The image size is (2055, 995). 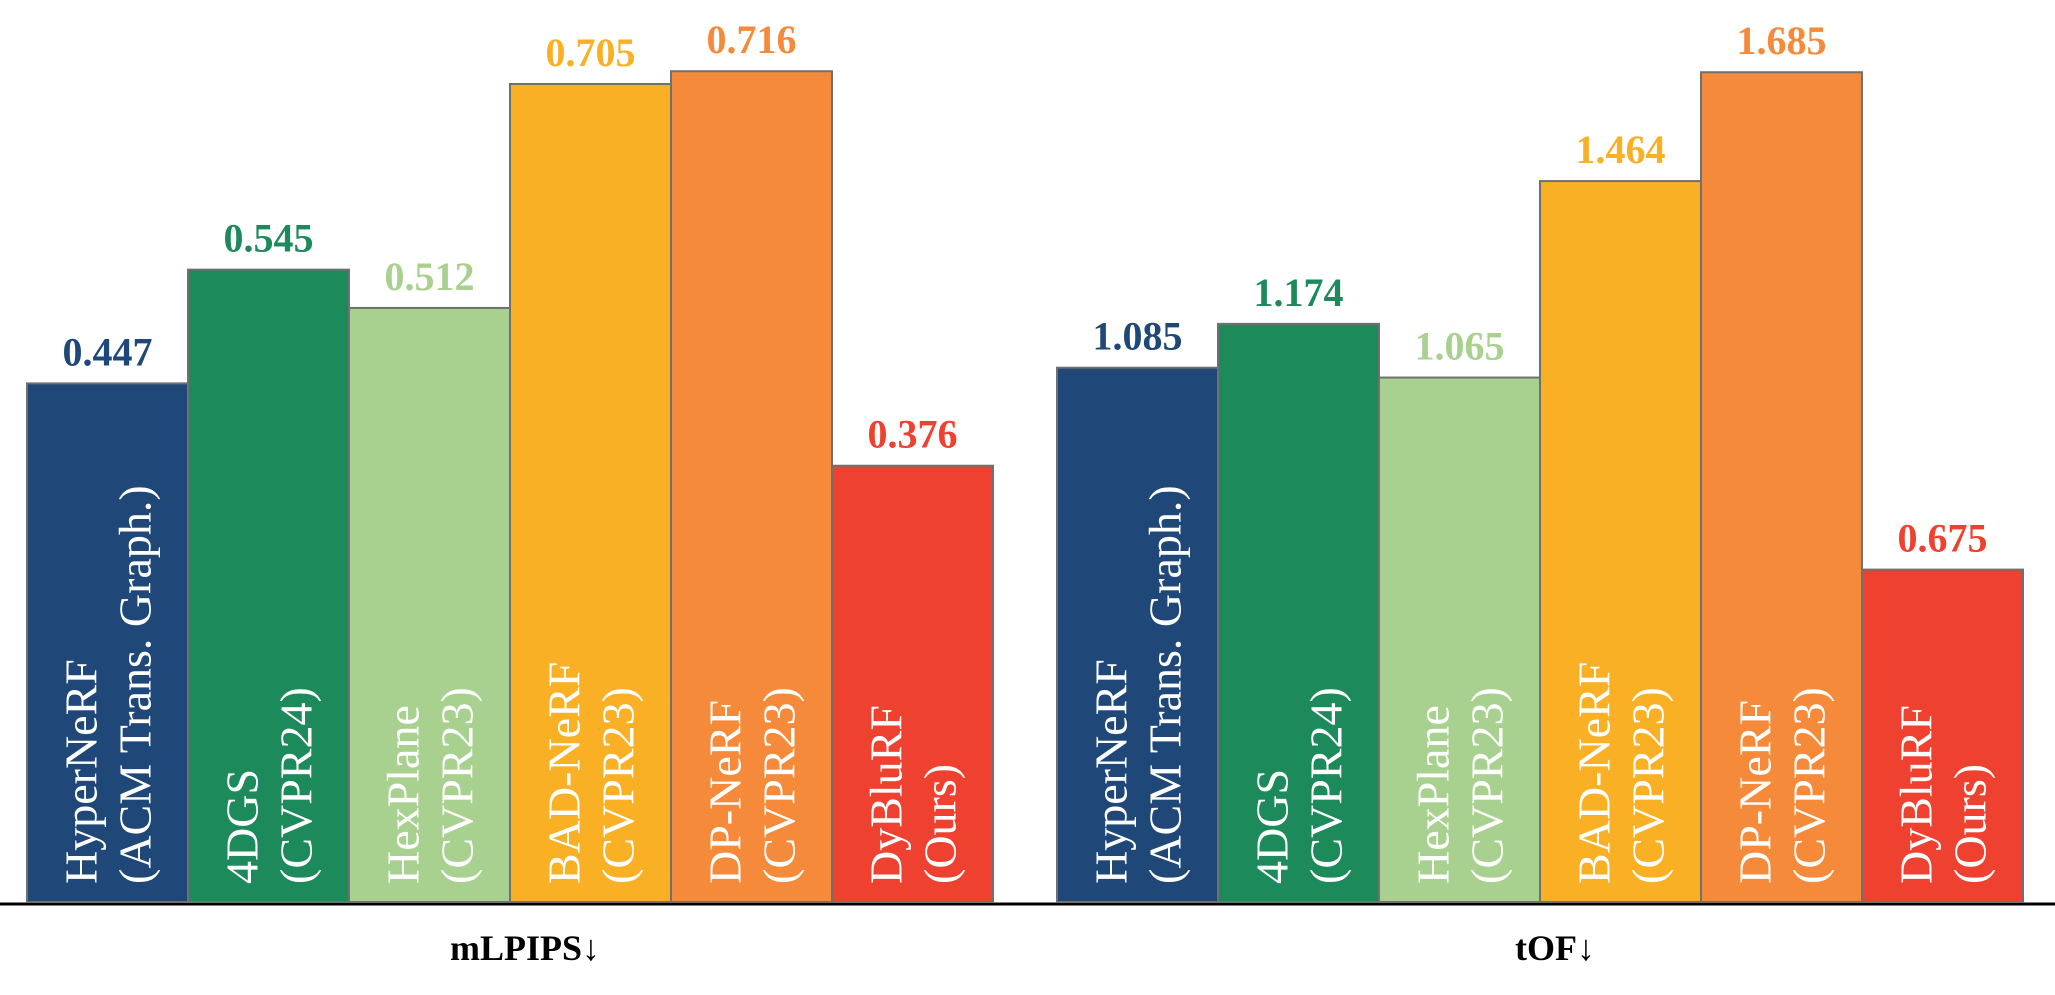 What do you see at coordinates (1782, 785) in the screenshot?
I see `category-label-2-5: DP-NeRF(CVPR23)` at bounding box center [1782, 785].